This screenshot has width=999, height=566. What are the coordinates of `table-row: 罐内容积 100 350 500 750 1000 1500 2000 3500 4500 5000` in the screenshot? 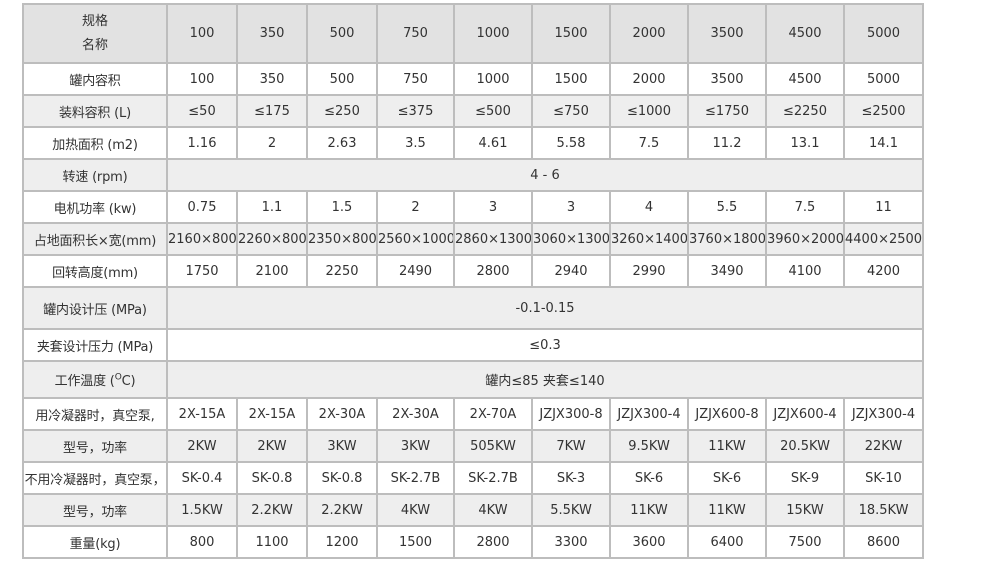 It's located at (473, 79).